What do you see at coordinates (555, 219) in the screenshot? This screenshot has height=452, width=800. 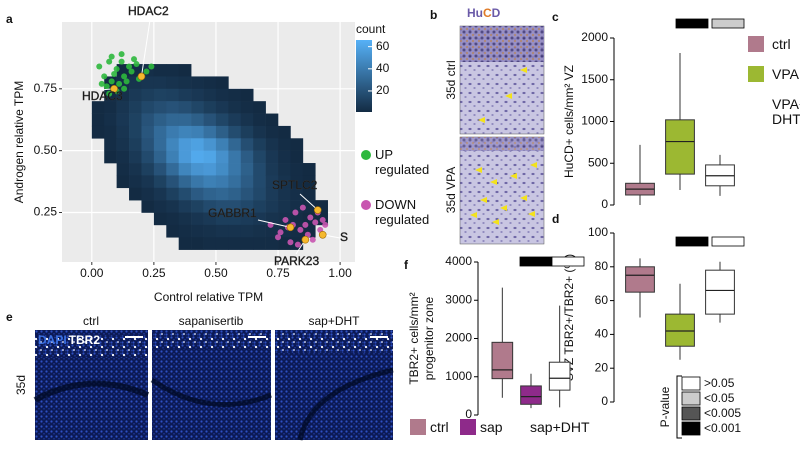 I see `panel-label: d` at bounding box center [555, 219].